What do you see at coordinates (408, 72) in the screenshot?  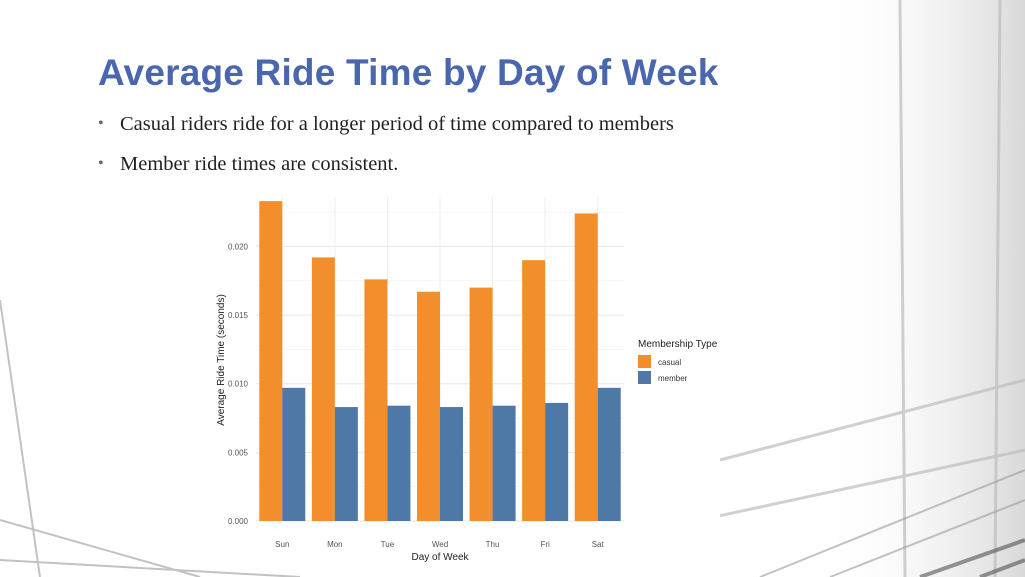 I see `slide-title: Average Ride Time by Day of Week` at bounding box center [408, 72].